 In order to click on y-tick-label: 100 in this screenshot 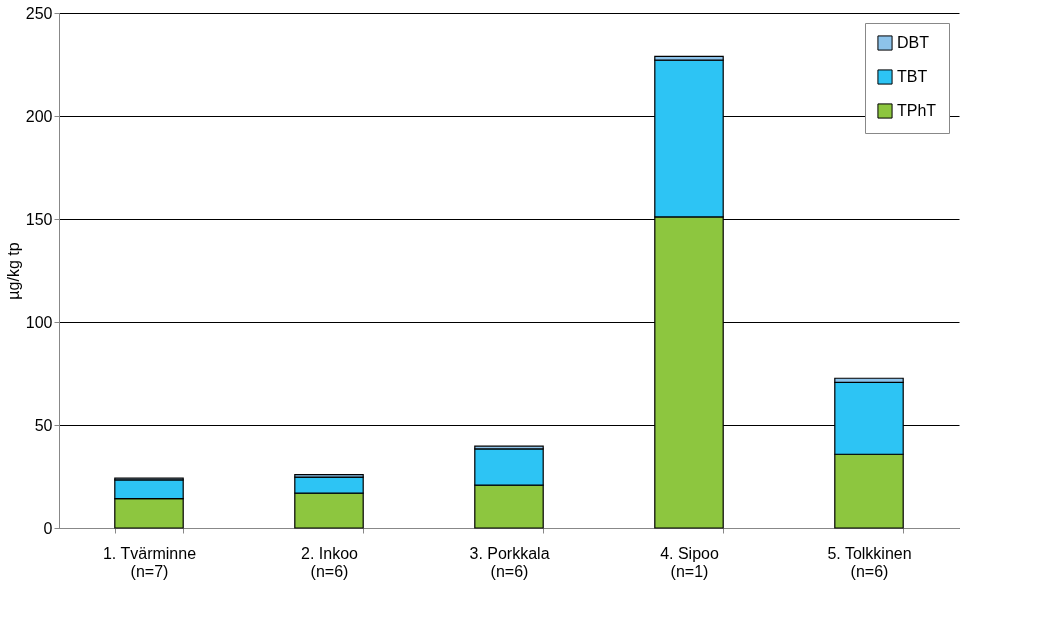, I will do `click(39, 322)`.